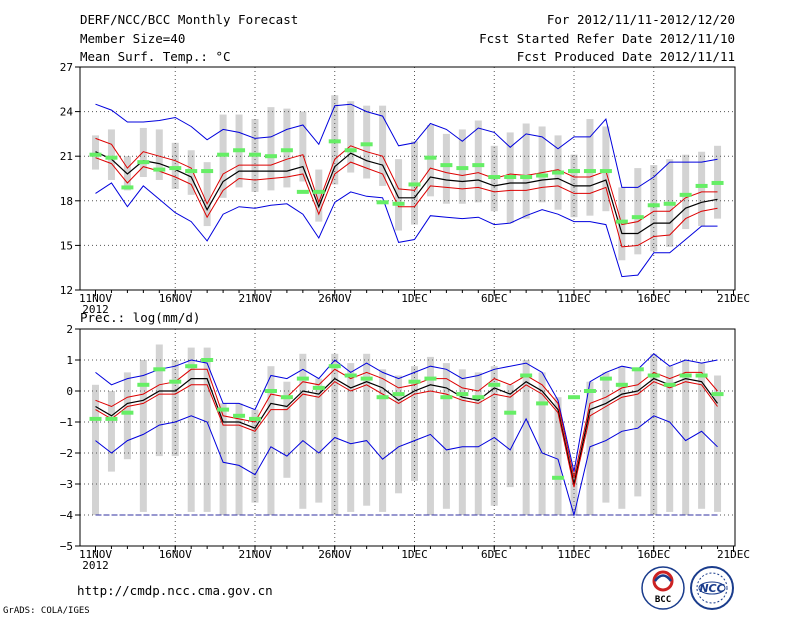  Describe the element at coordinates (406, 193) in the screenshot. I see `temp-median-line` at that location.